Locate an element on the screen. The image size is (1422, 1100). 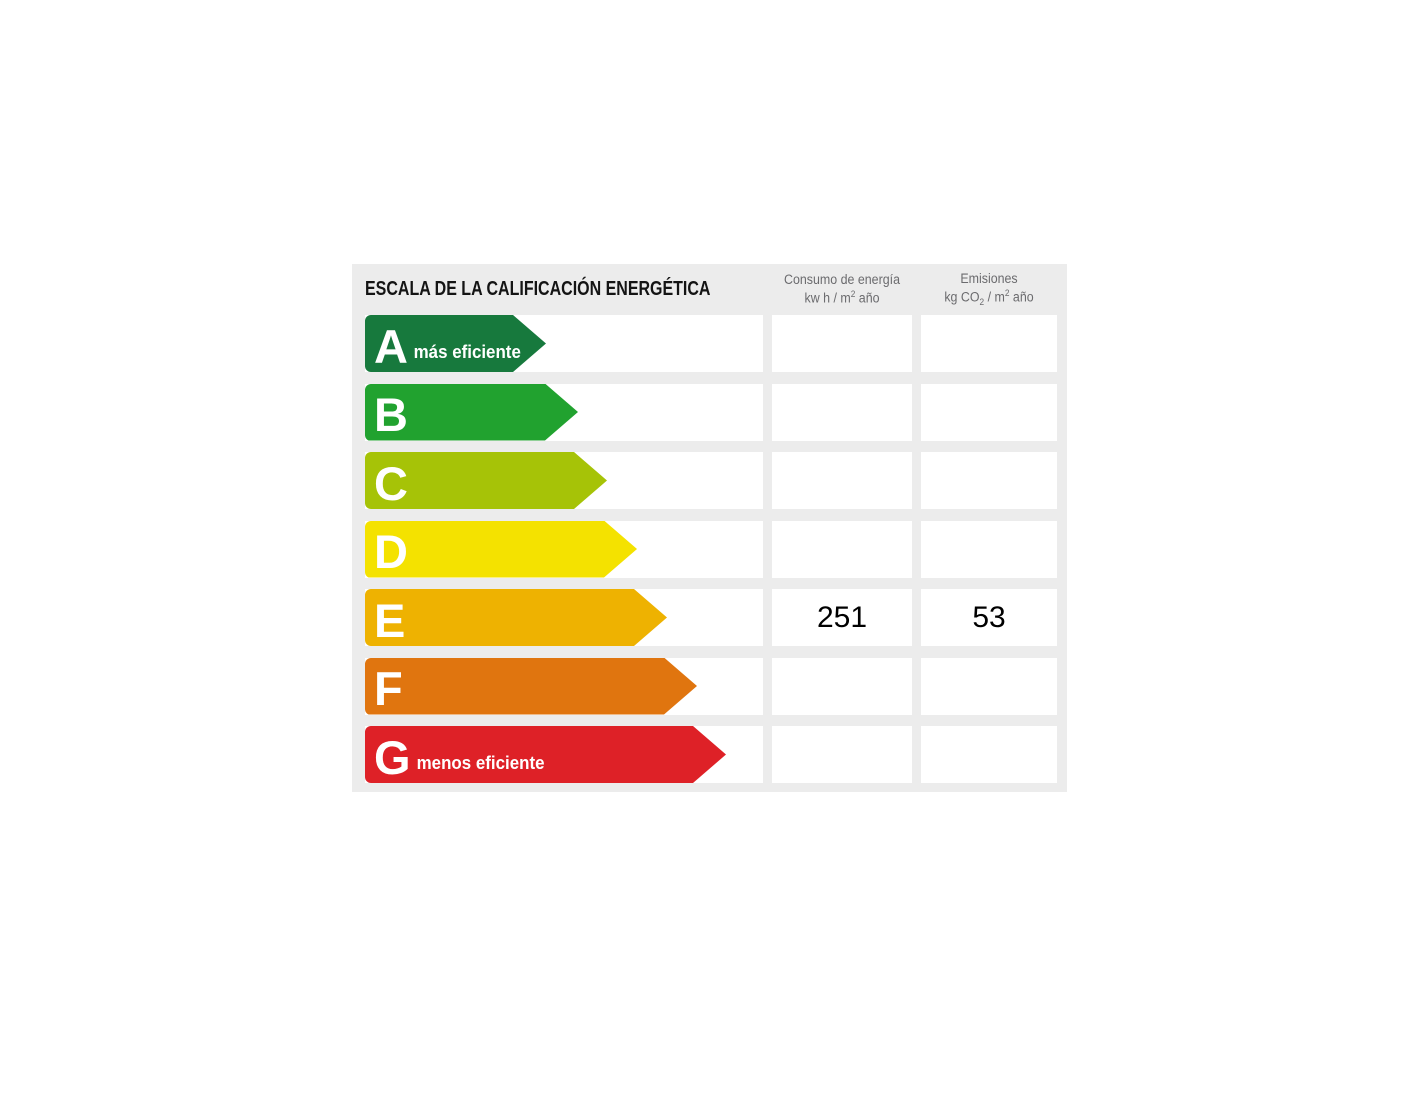
bar-cell-c: C is located at coordinates (564, 480).